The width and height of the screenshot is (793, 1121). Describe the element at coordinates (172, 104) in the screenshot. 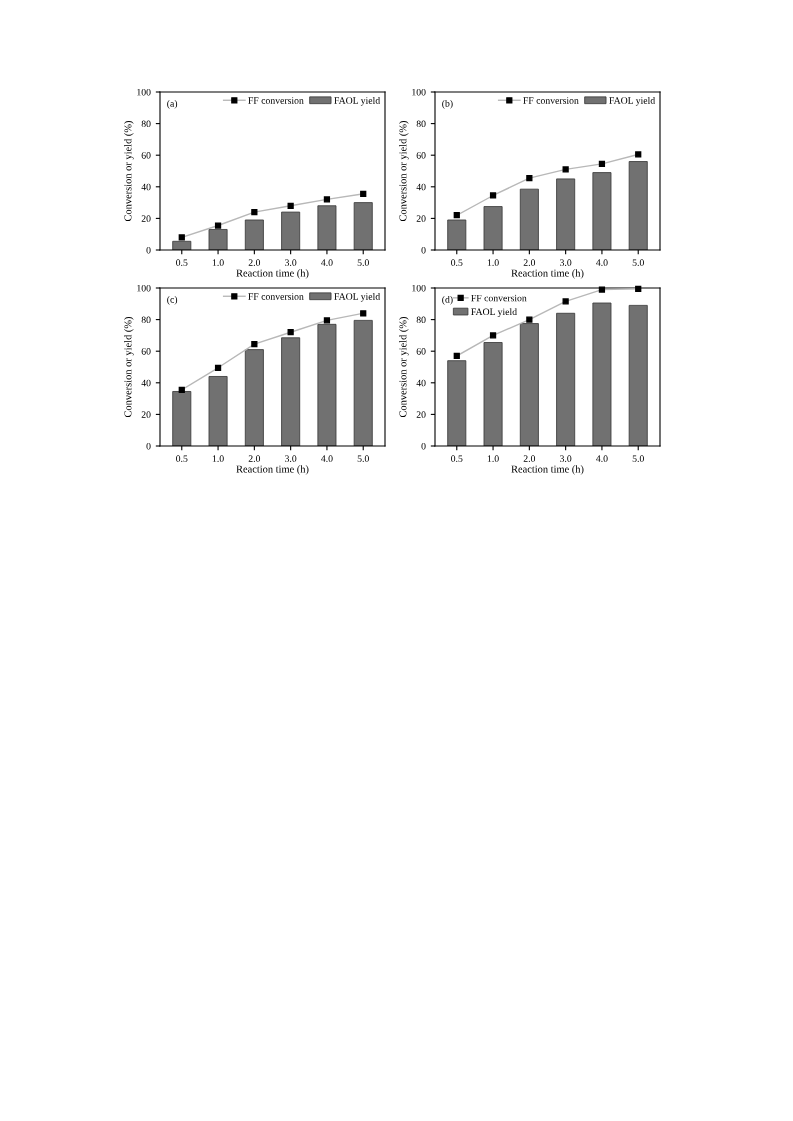

I see `annotation: (a)` at that location.